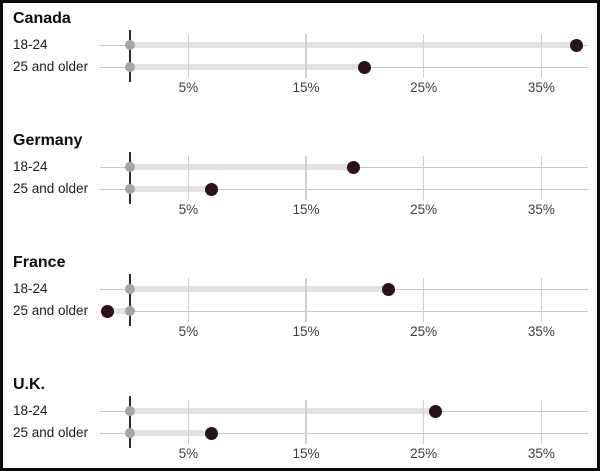  I want to click on country-title: U.K., so click(29, 384).